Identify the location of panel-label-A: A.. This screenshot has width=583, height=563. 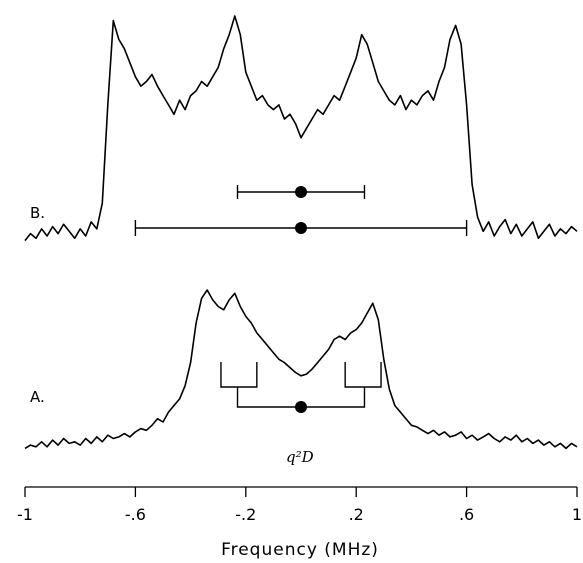
(37, 397).